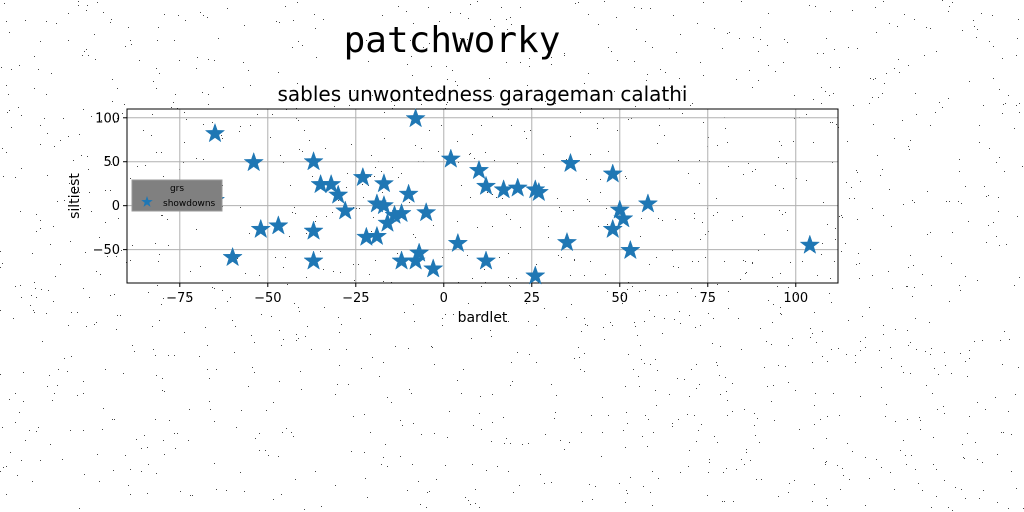 This screenshot has height=512, width=1024. Describe the element at coordinates (177, 189) in the screenshot. I see `legend-title: grs` at that location.